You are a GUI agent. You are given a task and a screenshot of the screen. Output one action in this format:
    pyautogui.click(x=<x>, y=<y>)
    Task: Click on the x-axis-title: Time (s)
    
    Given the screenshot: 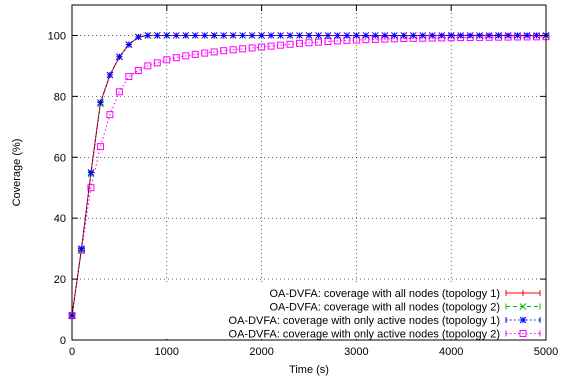 What is the action you would take?
    pyautogui.click(x=309, y=370)
    